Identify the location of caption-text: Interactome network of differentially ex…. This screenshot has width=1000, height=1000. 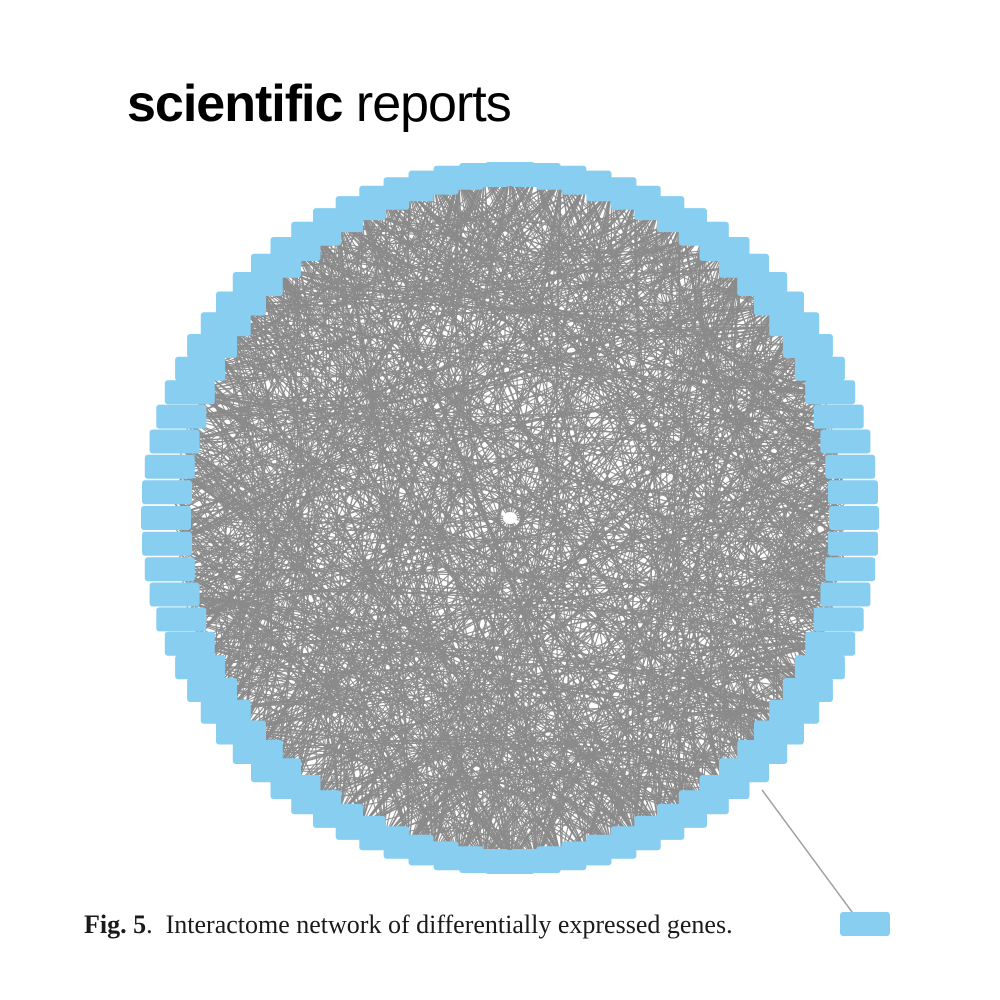
(449, 924).